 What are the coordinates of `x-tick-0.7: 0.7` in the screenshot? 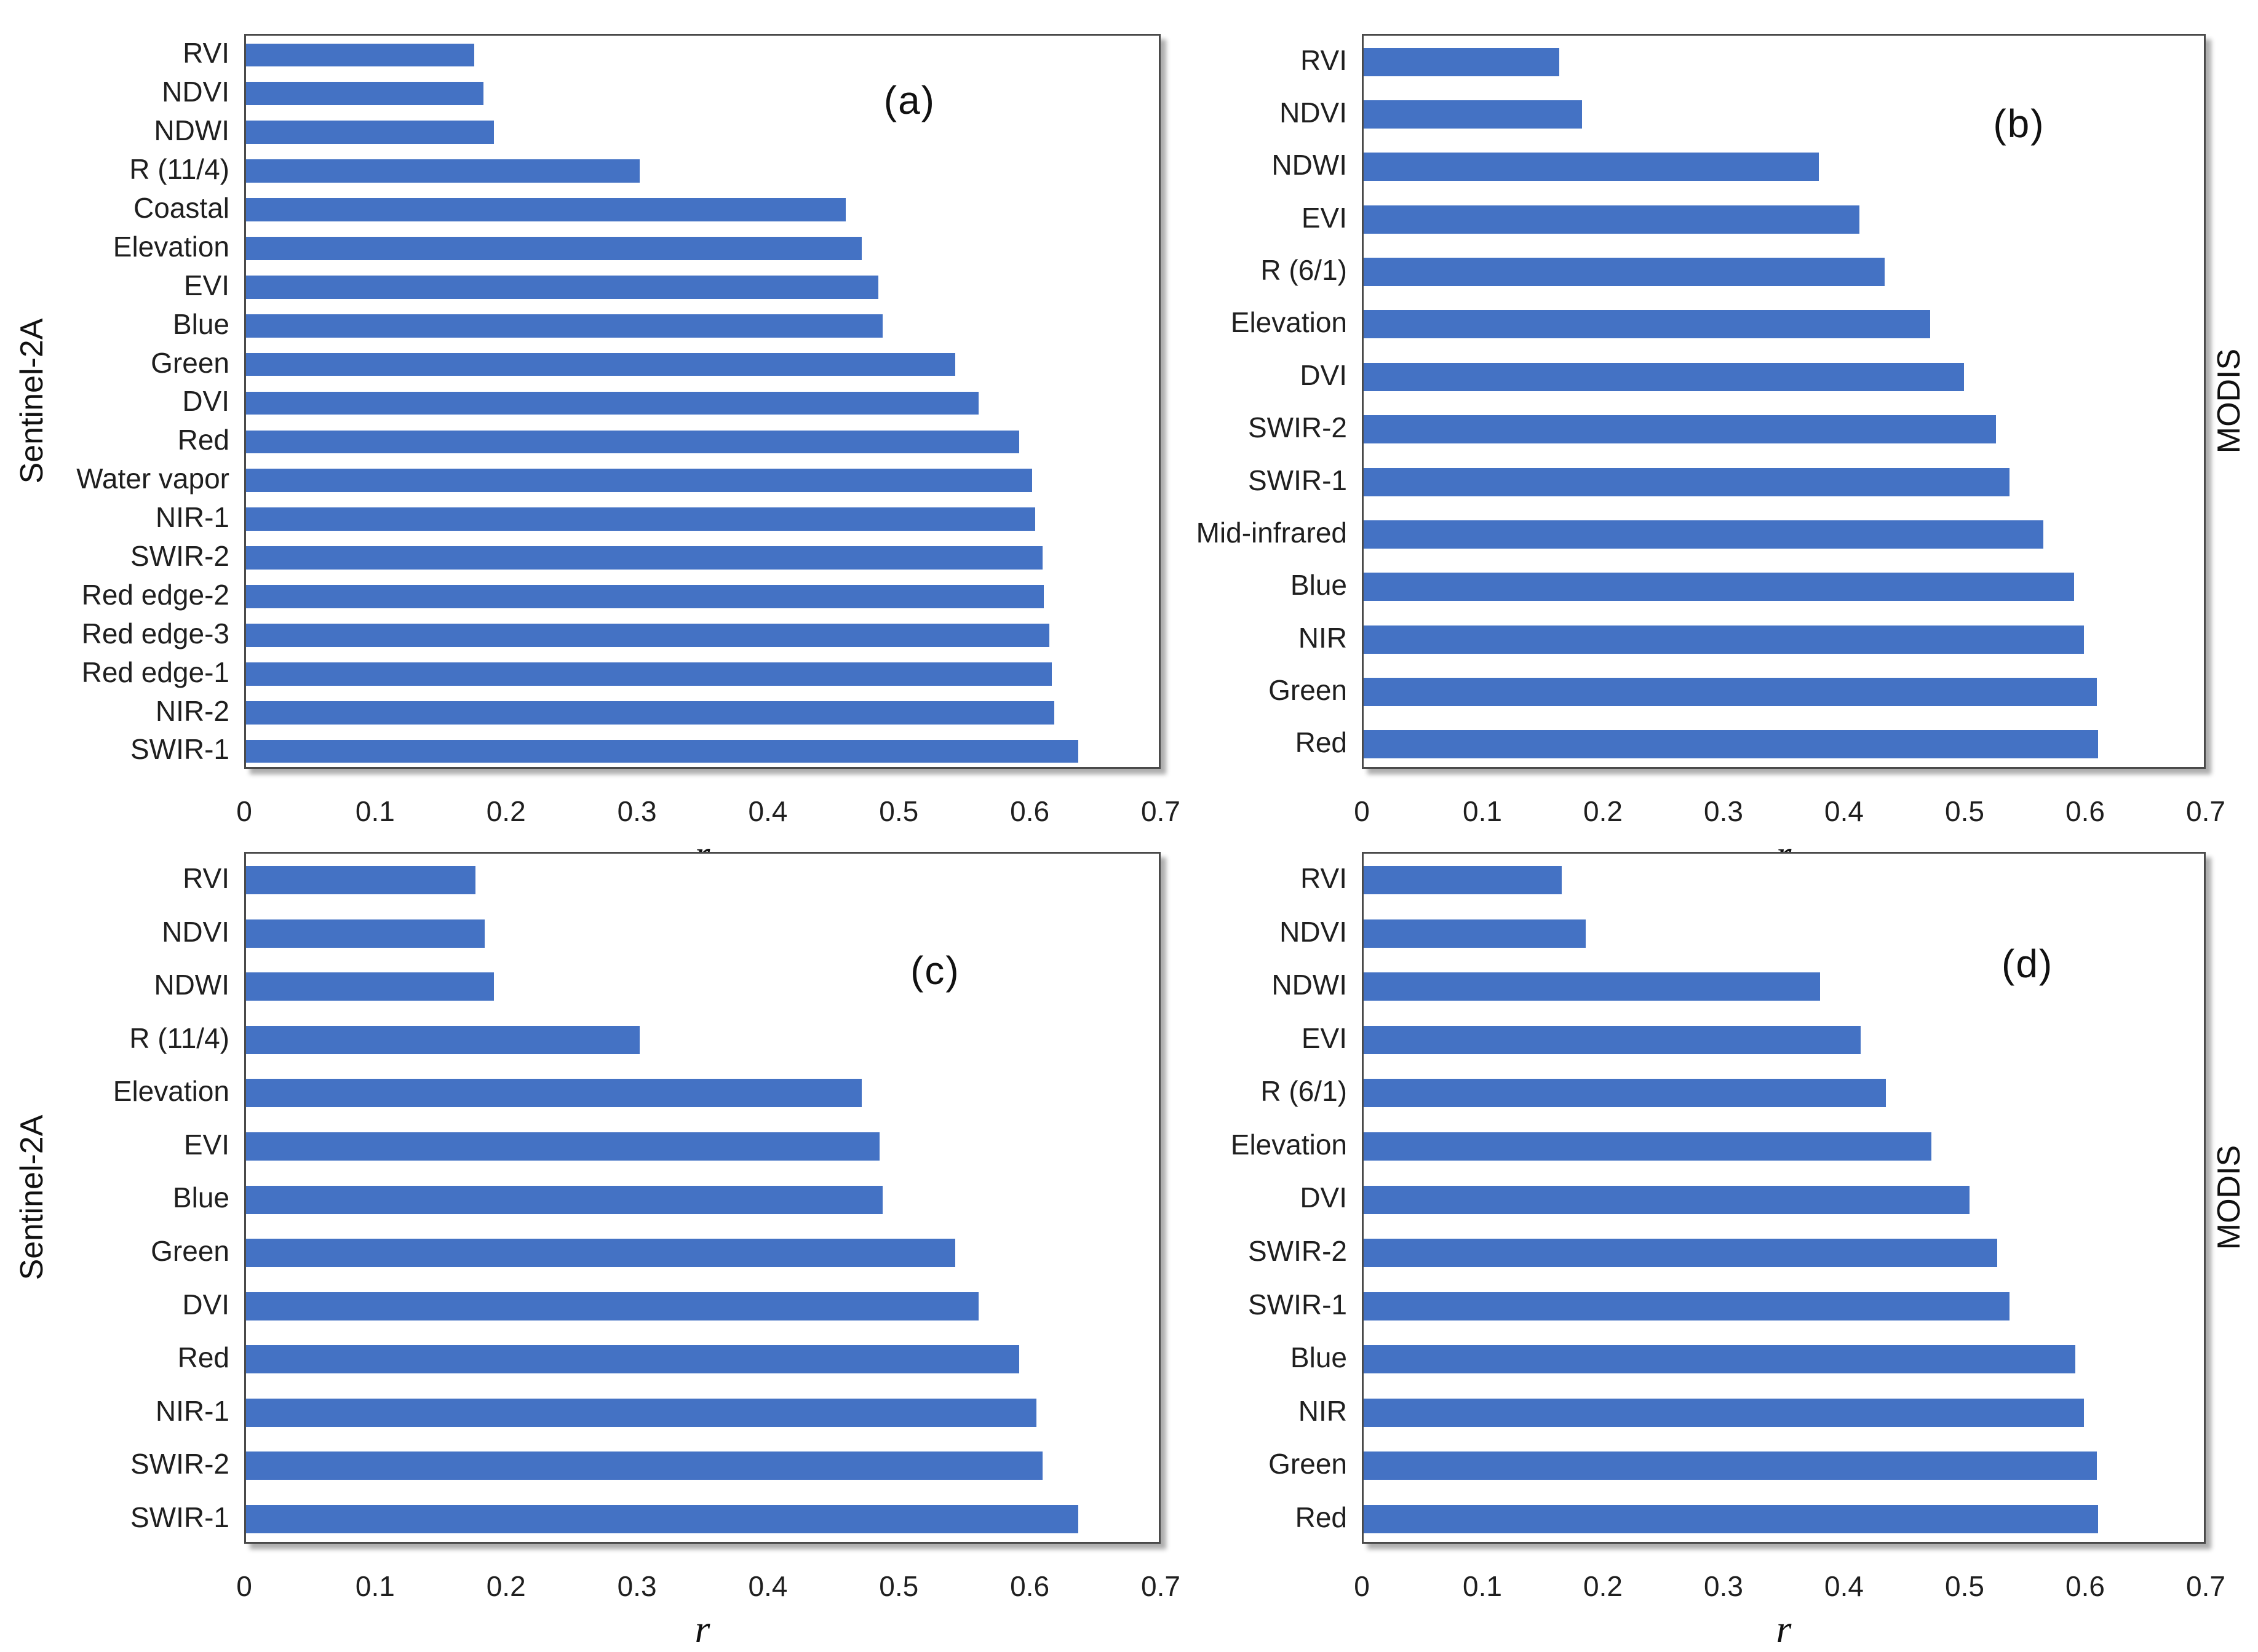 It's located at (1160, 811).